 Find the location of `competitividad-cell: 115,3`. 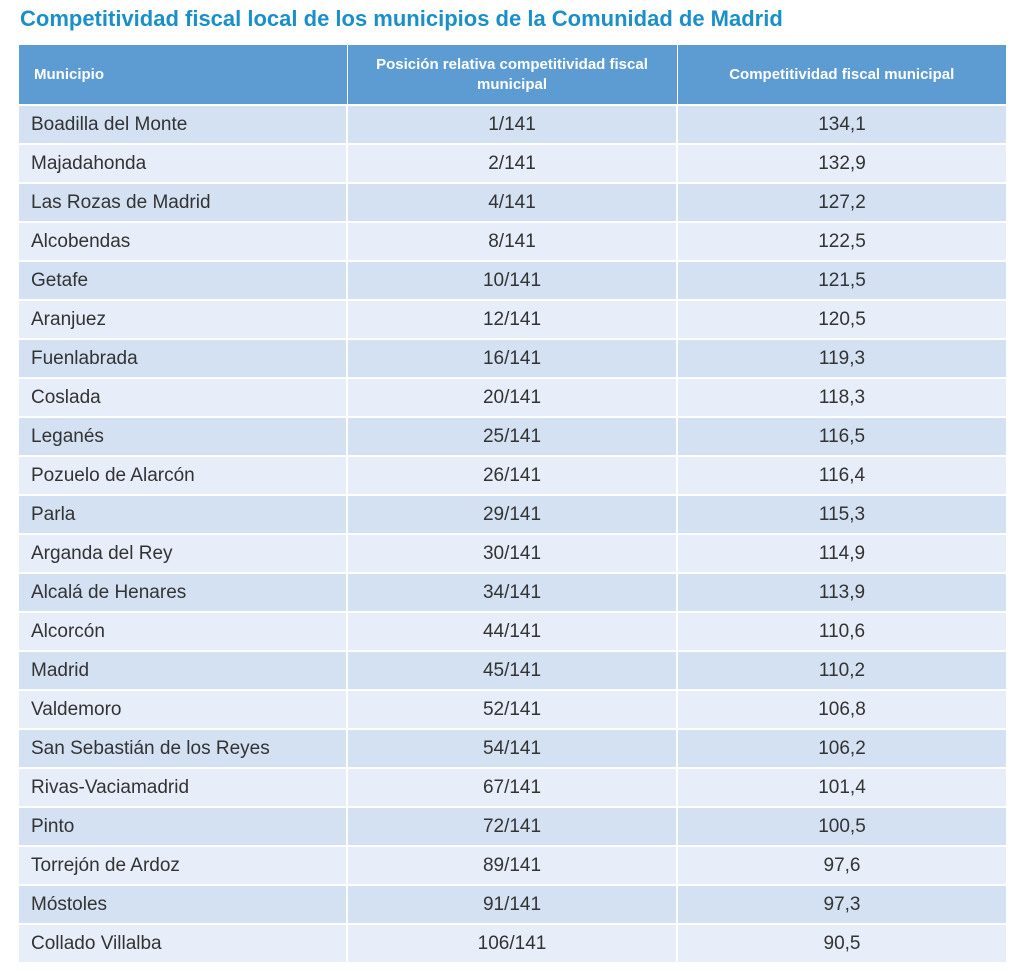

competitividad-cell: 115,3 is located at coordinates (841, 514).